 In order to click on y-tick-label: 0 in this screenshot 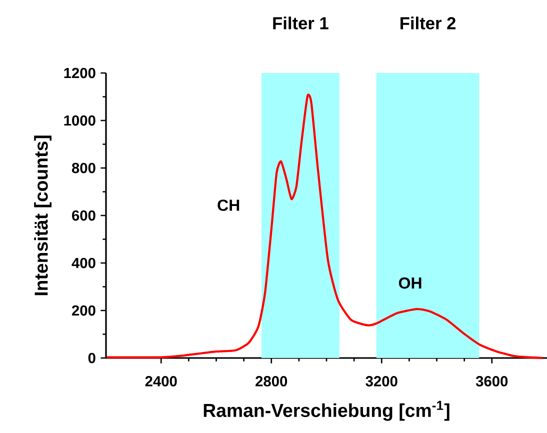, I will do `click(92, 358)`.